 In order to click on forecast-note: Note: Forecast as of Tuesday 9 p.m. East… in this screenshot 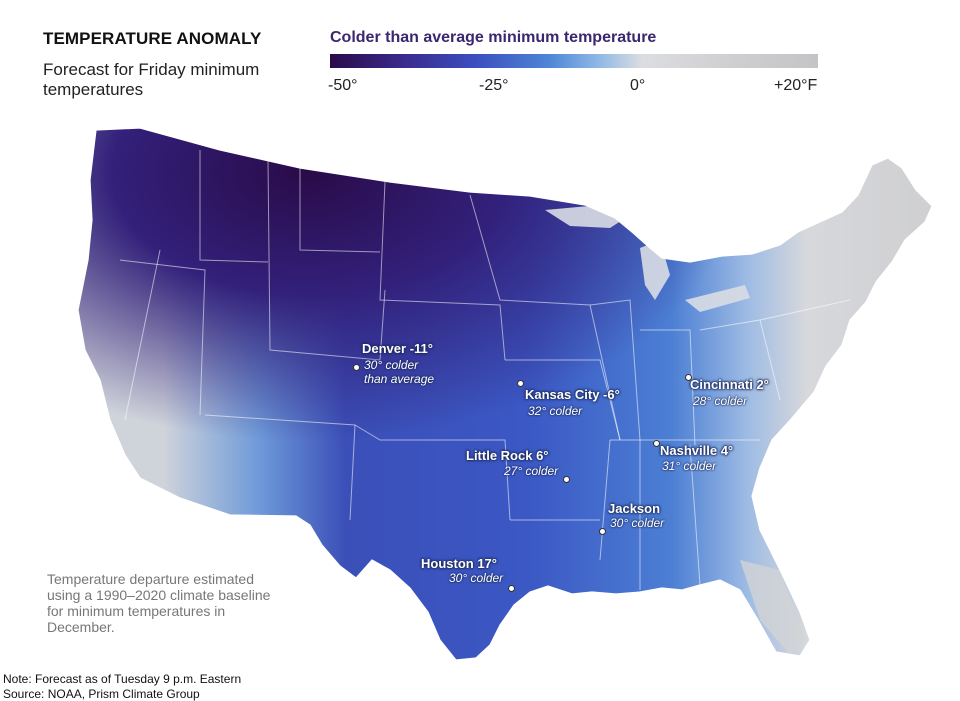, I will do `click(122, 679)`.